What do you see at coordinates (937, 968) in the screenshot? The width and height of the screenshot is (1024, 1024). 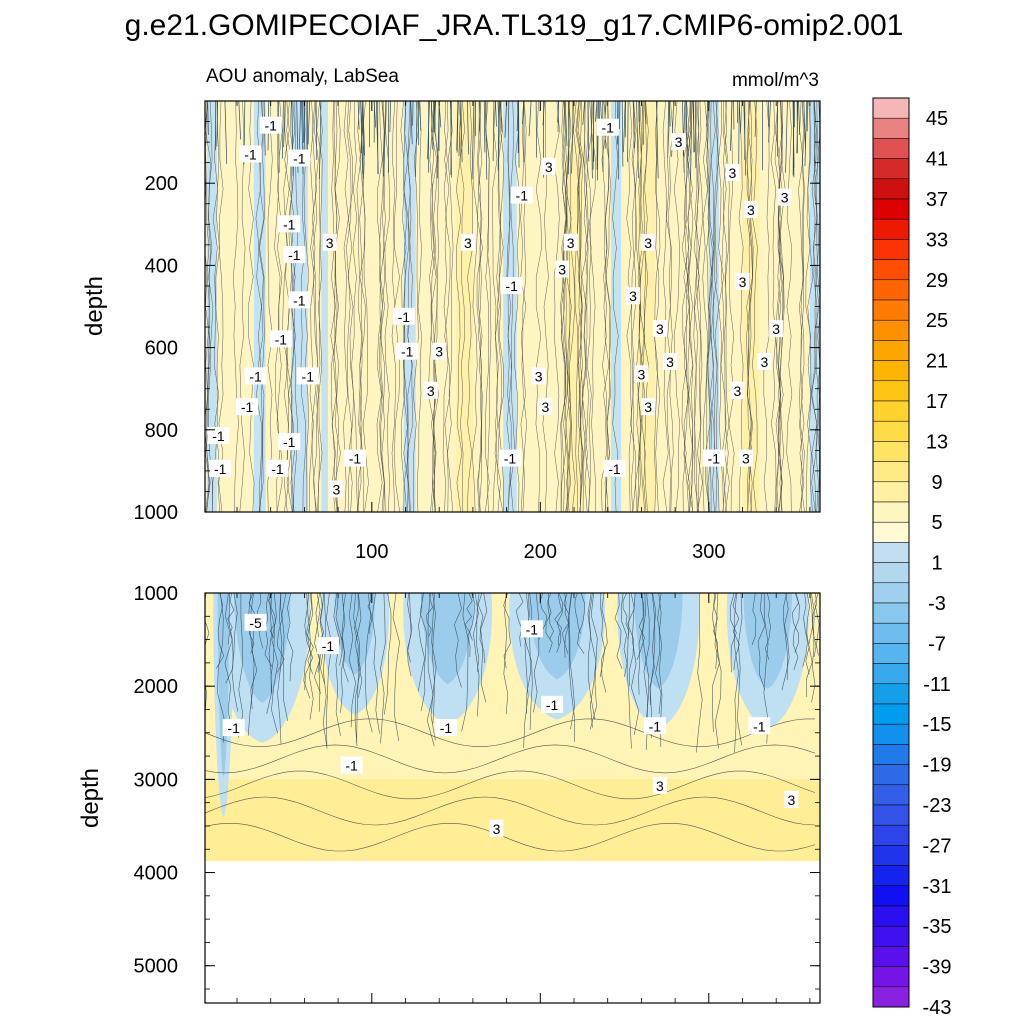 I see `colorbar-label: -39` at bounding box center [937, 968].